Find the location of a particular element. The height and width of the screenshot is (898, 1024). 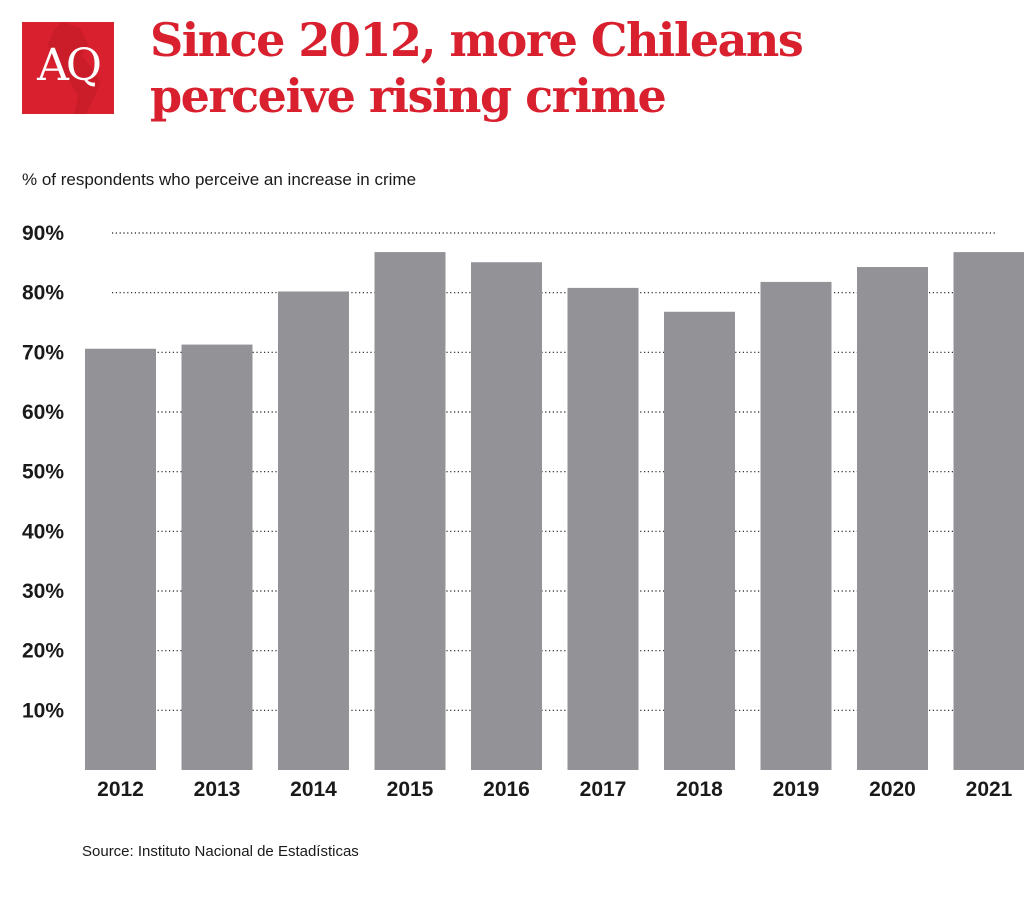

x-tick-label: 2018 is located at coordinates (699, 789).